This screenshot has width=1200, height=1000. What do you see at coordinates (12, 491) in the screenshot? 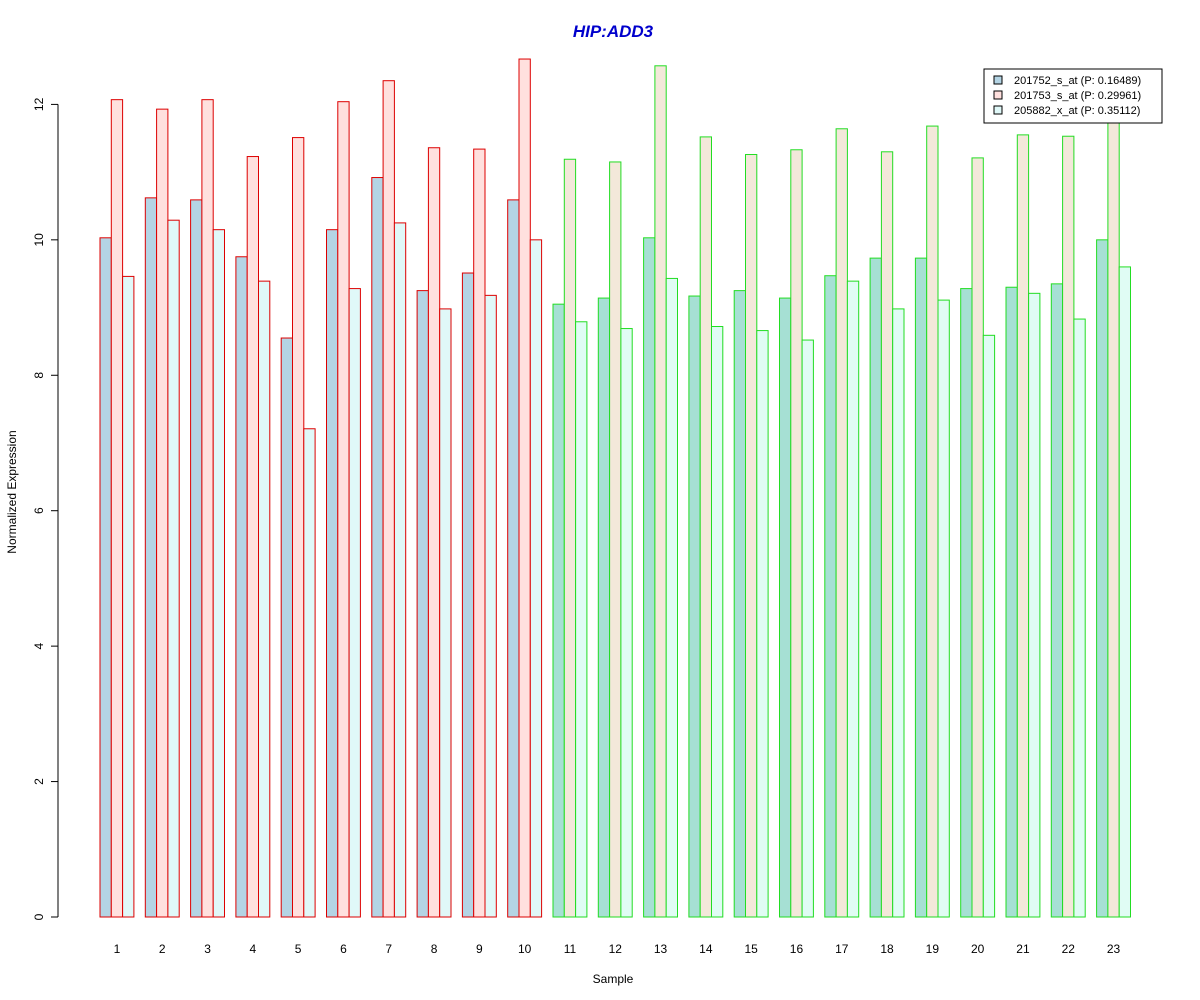
I see `y-axis-title: Normalized Expression` at bounding box center [12, 491].